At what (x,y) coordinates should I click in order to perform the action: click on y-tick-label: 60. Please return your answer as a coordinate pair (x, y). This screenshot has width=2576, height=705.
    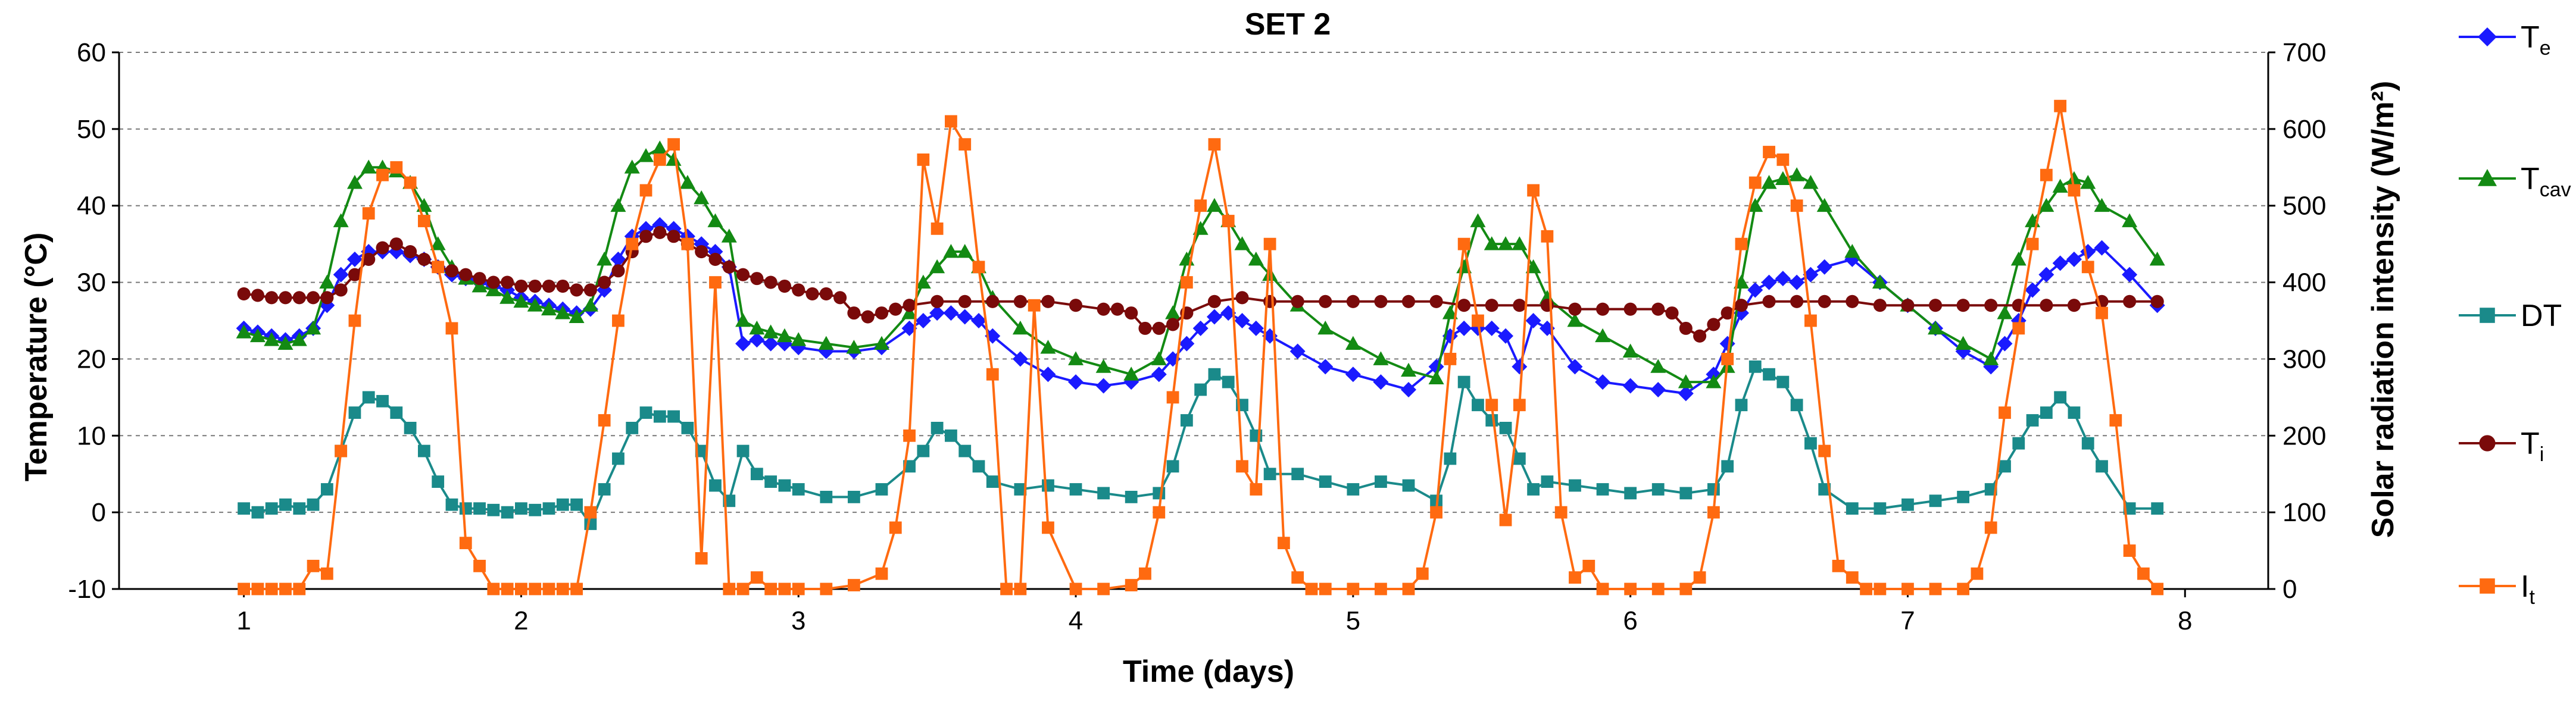
    Looking at the image, I should click on (91, 52).